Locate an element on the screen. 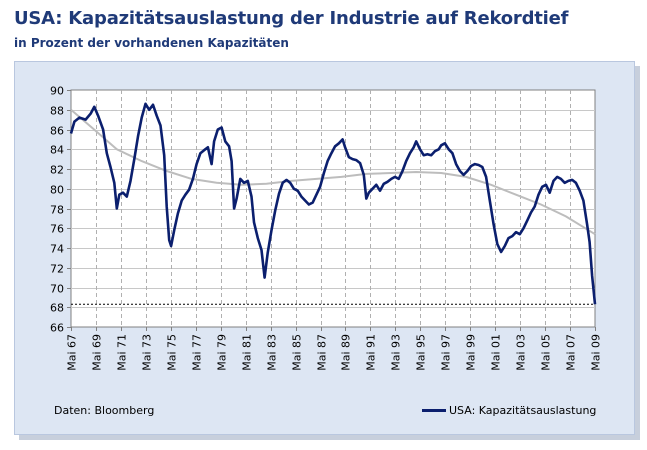  x-tick-label: Mai 89 is located at coordinates (346, 352).